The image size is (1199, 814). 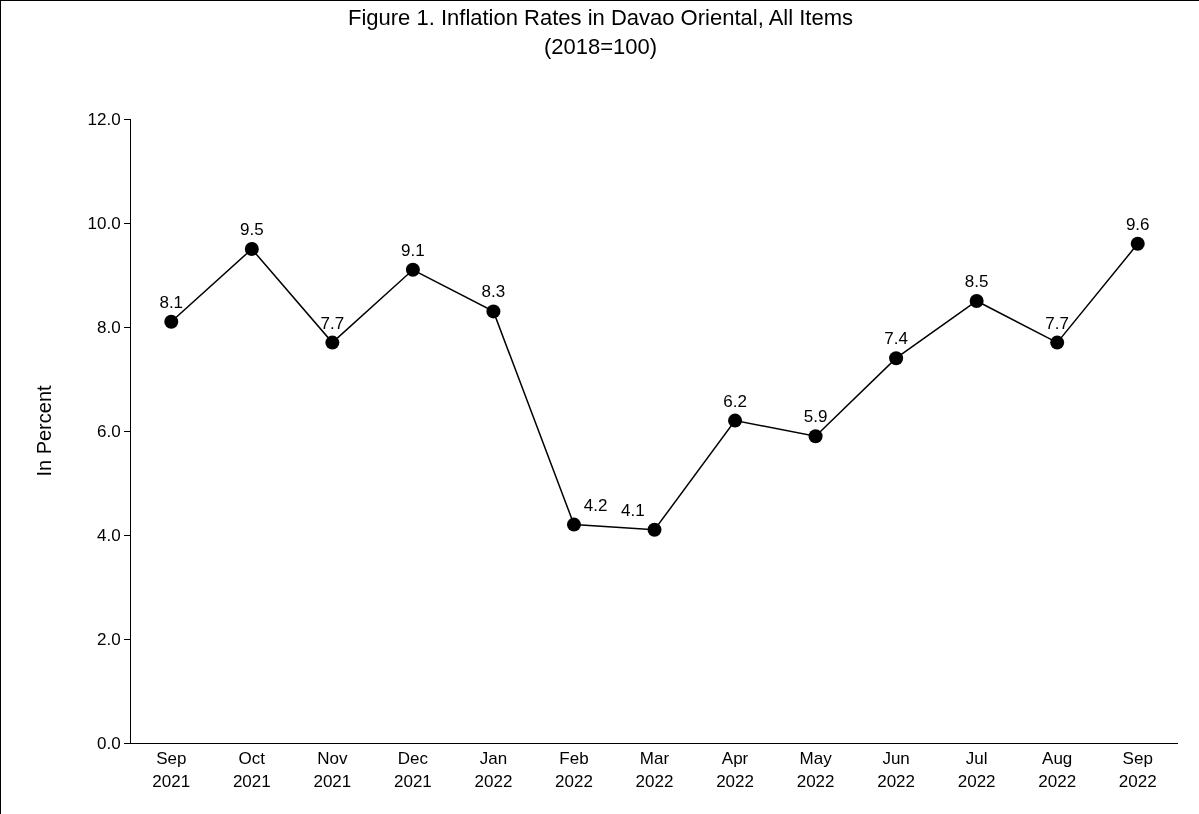 What do you see at coordinates (108, 327) in the screenshot?
I see `y-tick-label: 8.0` at bounding box center [108, 327].